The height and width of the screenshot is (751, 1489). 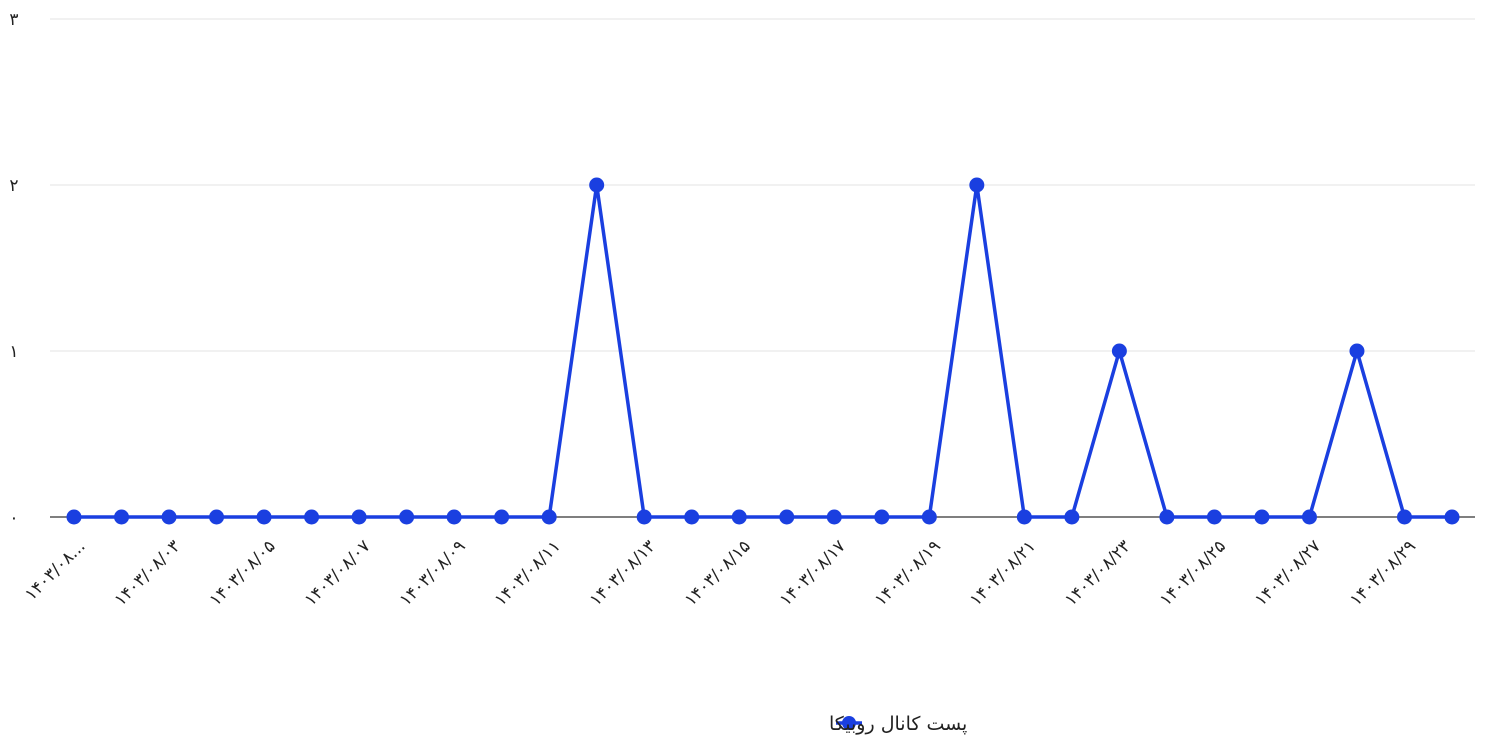 I want to click on x-tick-label: ۱۴۰۳/۰۸/۱۳, so click(x=623, y=573).